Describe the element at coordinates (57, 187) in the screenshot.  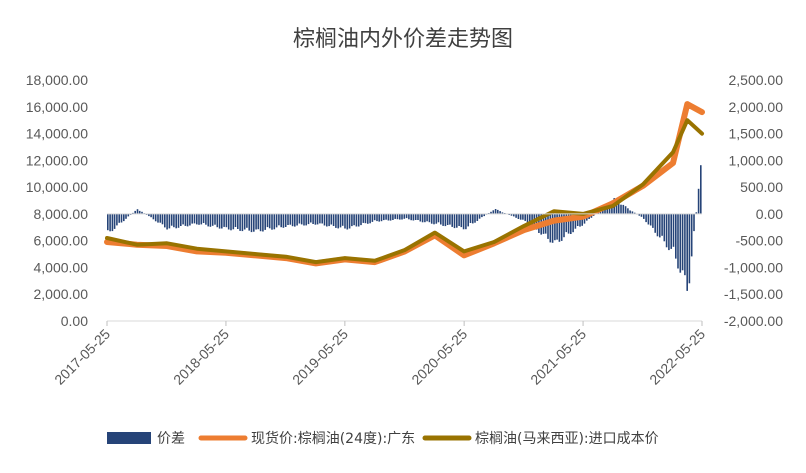
I see `y-left-tick-label: 10,000.00` at that location.